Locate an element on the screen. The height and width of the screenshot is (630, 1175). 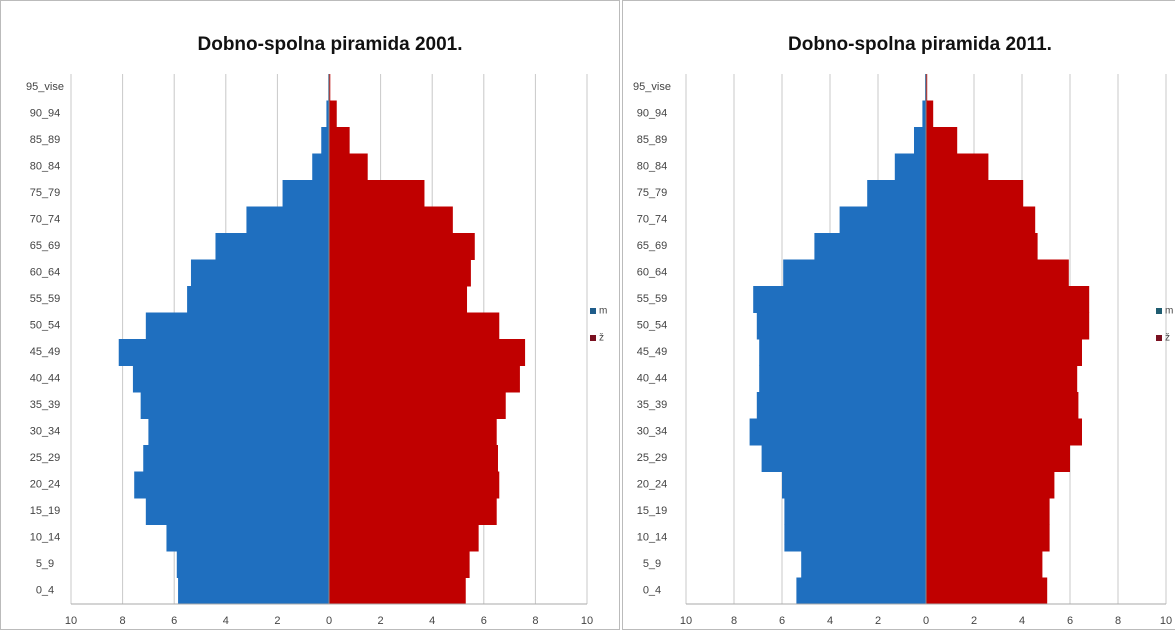
y-tick-label: 80_84 is located at coordinates (652, 167).